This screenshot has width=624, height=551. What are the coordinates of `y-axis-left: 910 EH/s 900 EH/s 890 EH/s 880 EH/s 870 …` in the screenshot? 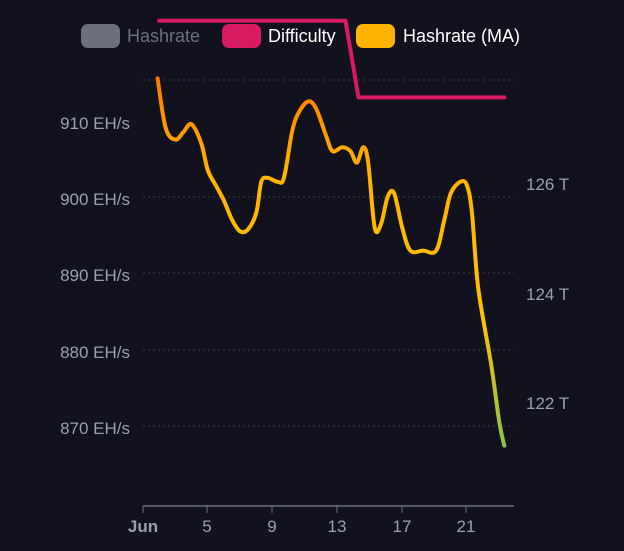 It's located at (95, 276).